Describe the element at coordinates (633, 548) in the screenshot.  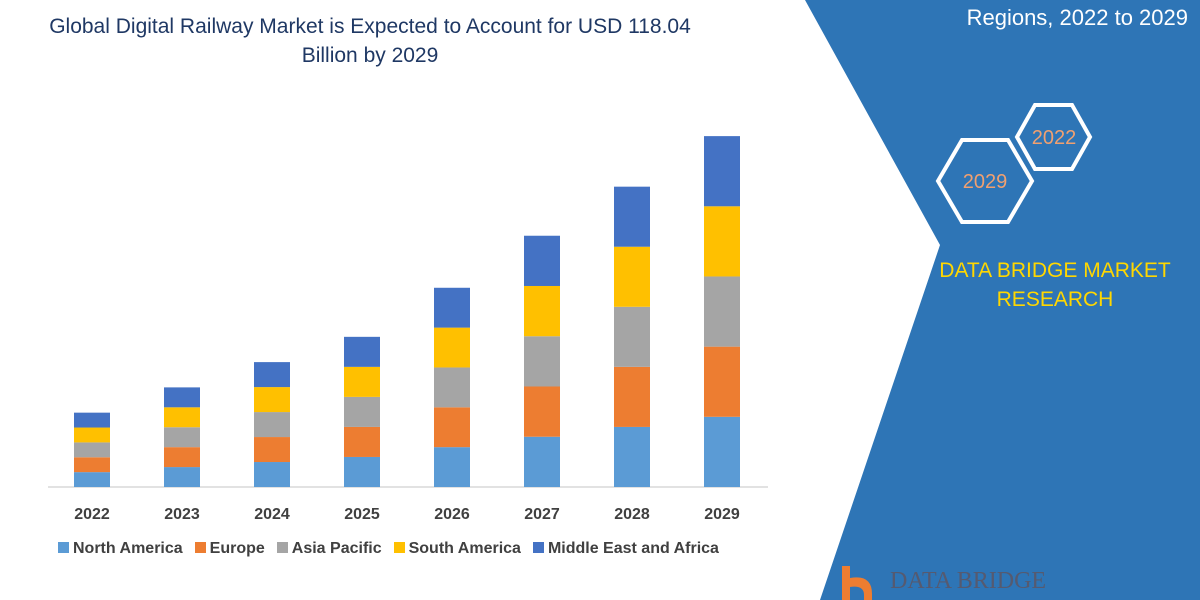
I see `legend-label: Middle East and Africa` at that location.